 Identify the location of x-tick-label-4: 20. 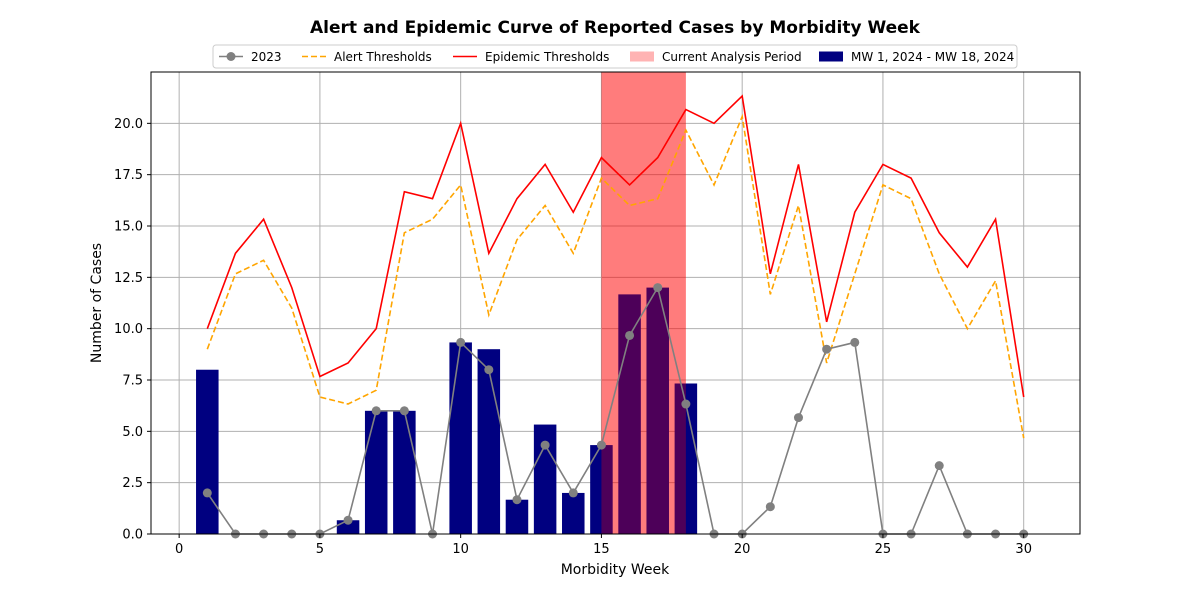
(742, 549).